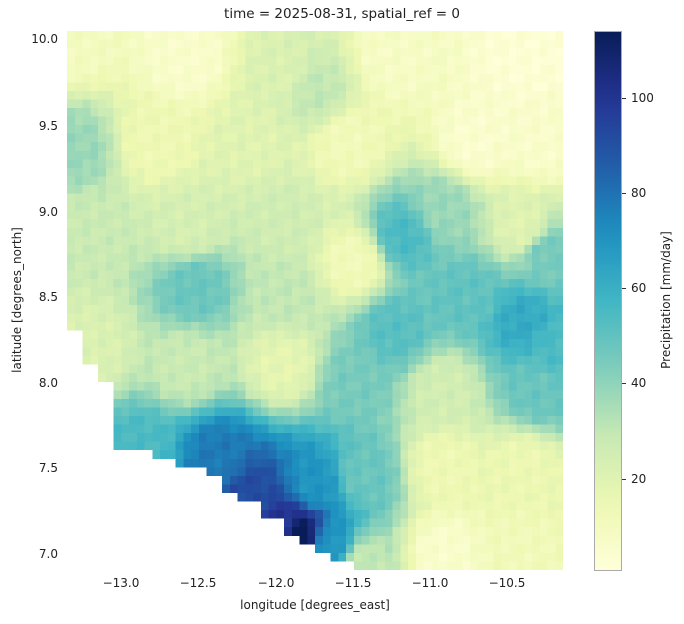 This screenshot has width=684, height=624. Describe the element at coordinates (634, 193) in the screenshot. I see `colorbar-tick-label: 80` at that location.